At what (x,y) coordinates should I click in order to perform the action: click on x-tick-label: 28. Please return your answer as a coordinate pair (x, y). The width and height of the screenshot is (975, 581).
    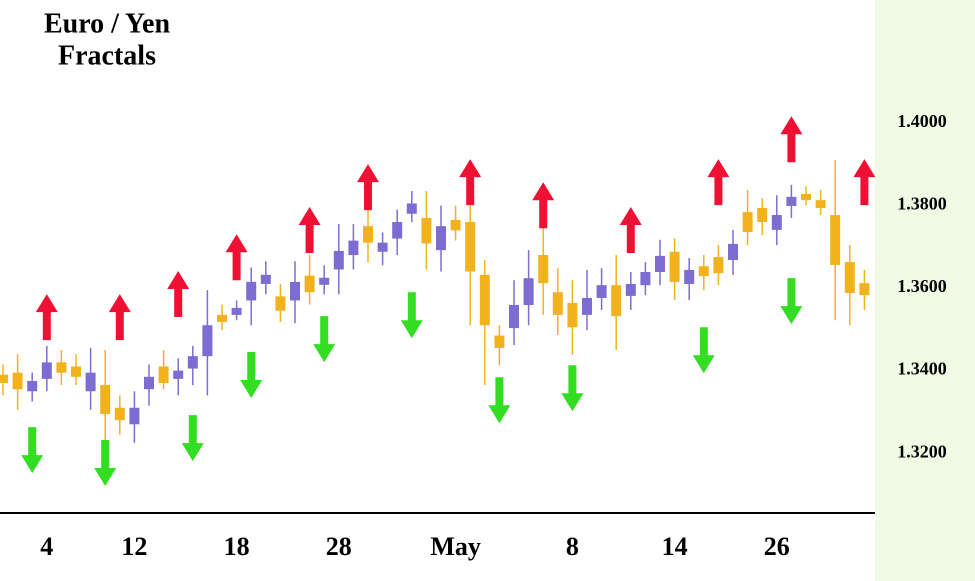
    Looking at the image, I should click on (339, 546).